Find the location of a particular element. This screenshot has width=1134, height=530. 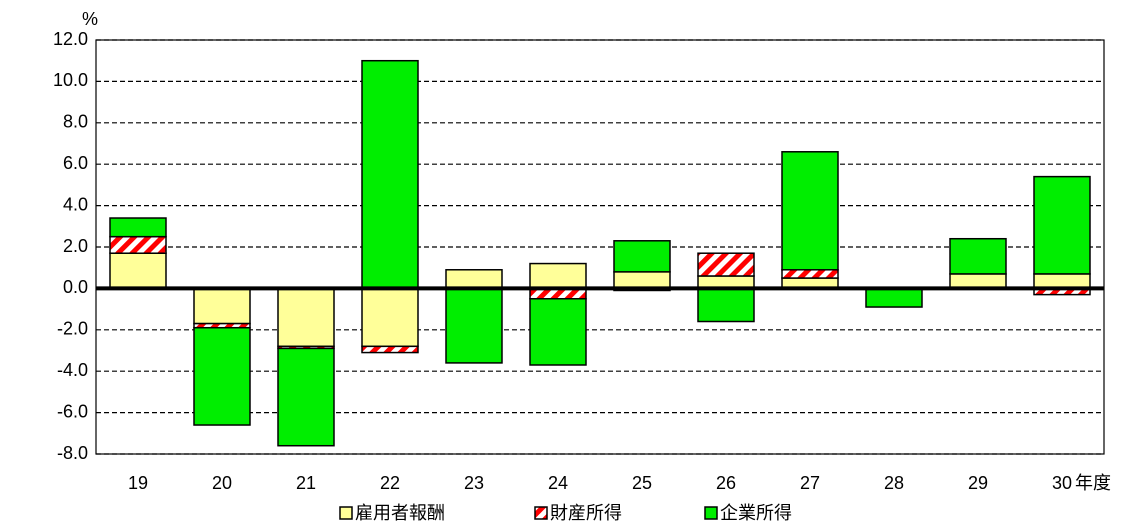

y-tick-label: 8.0 is located at coordinates (75, 122).